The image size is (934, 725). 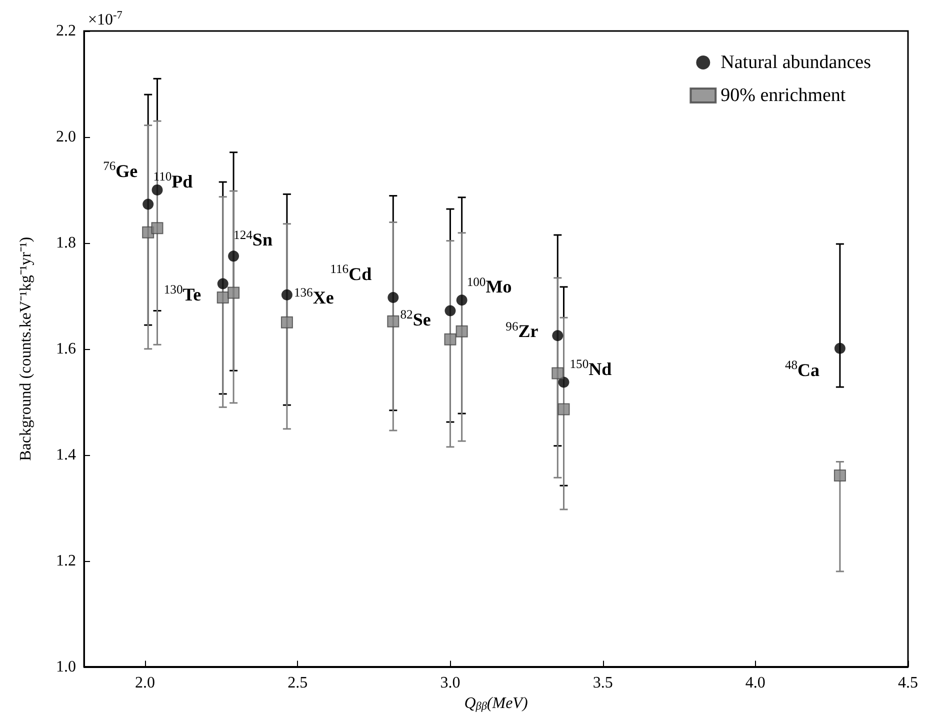 I want to click on x-tick-label: 4.0, so click(x=755, y=683).